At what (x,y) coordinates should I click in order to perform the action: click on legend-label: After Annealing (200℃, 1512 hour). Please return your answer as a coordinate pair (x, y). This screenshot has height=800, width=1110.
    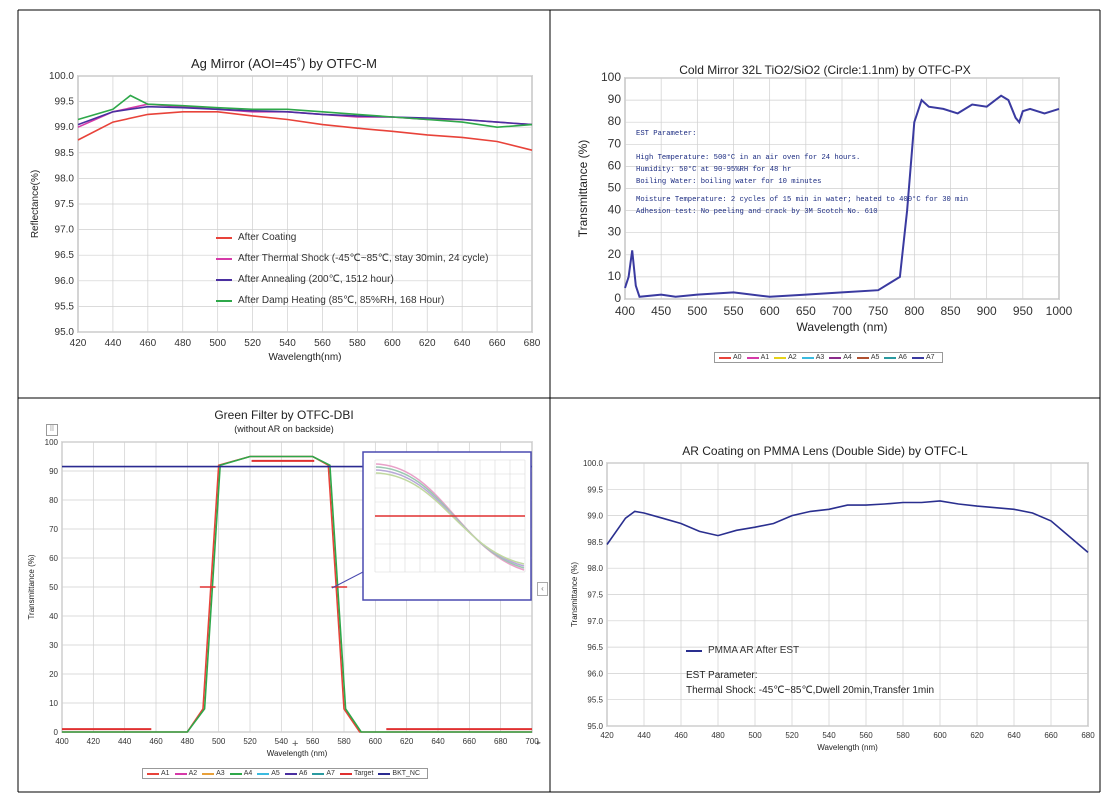
    Looking at the image, I should click on (316, 279).